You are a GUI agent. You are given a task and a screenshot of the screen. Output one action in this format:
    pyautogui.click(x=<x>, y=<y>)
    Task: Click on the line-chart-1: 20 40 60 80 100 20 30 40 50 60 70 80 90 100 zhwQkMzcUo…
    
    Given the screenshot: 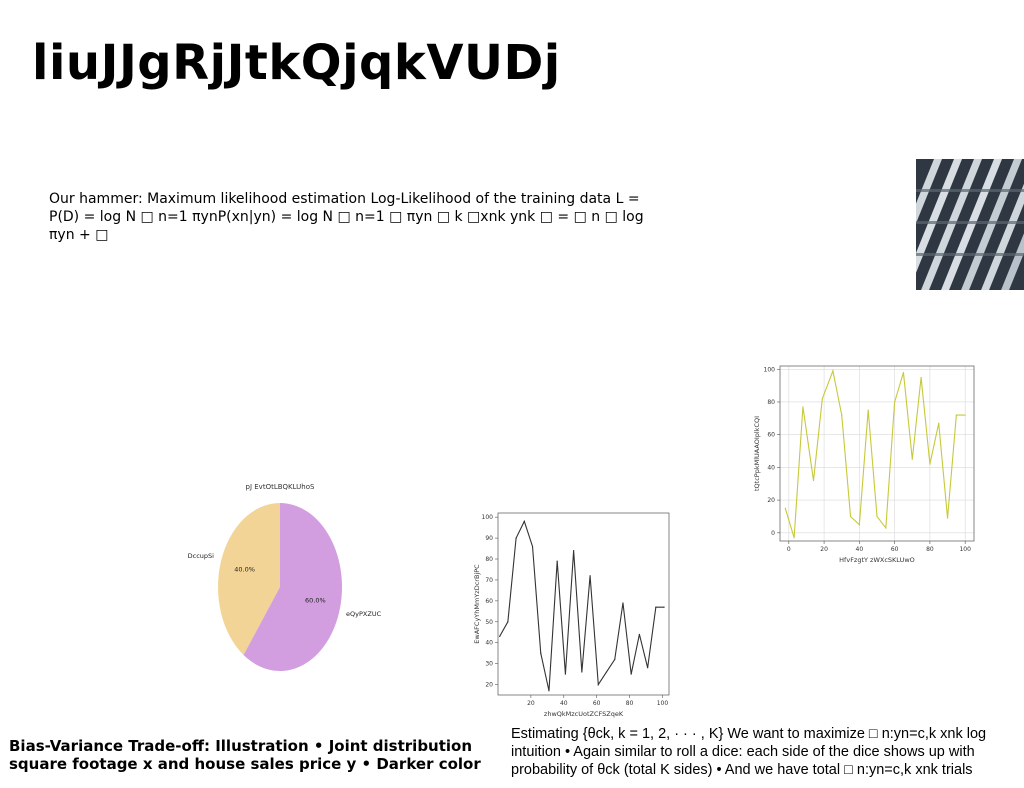 What is the action you would take?
    pyautogui.click(x=575, y=614)
    